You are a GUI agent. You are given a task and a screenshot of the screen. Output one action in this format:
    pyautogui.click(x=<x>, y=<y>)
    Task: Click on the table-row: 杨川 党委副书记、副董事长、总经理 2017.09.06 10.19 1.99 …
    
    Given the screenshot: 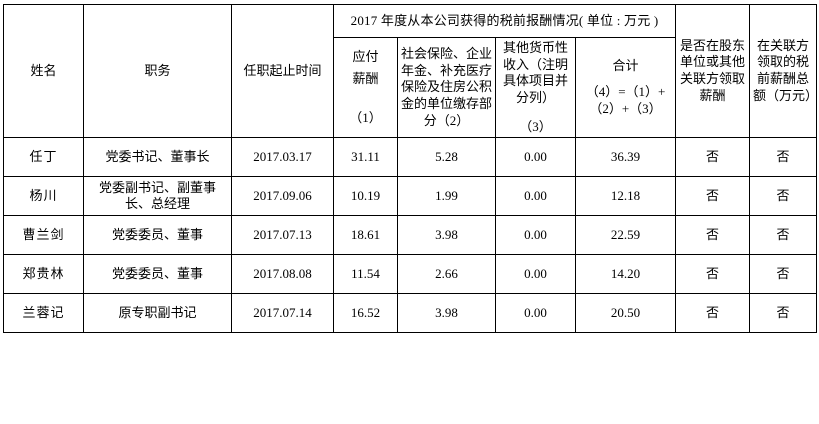 What is the action you would take?
    pyautogui.click(x=410, y=196)
    